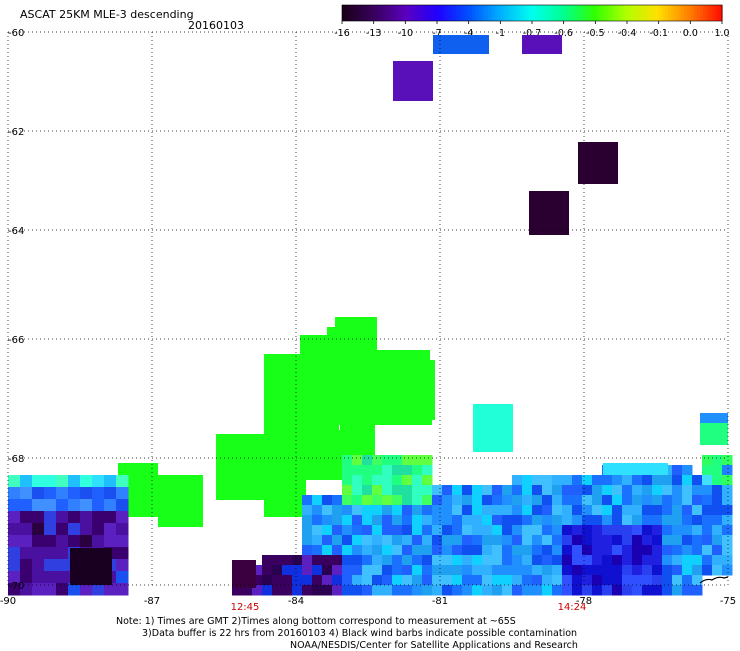  What do you see at coordinates (595, 33) in the screenshot?
I see `legend-label: -0.5` at bounding box center [595, 33].